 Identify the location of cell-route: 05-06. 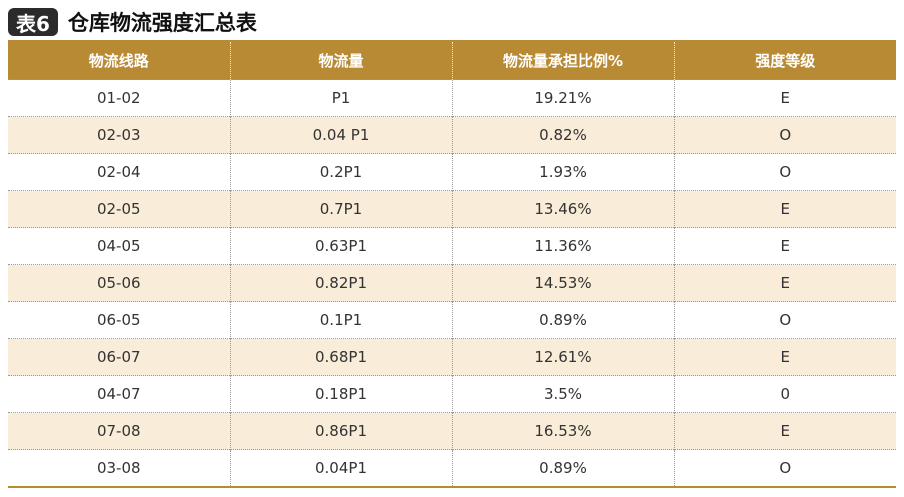
(119, 283).